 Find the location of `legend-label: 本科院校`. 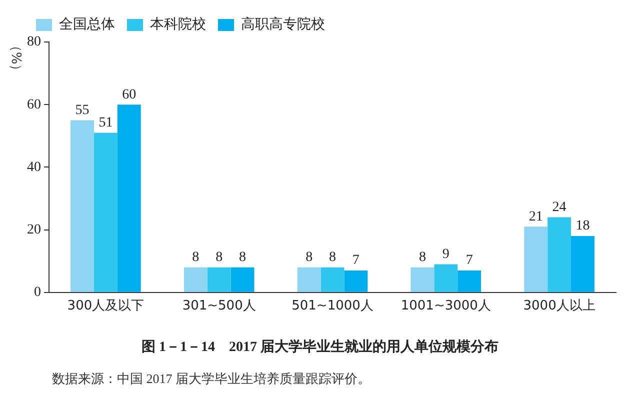

legend-label: 本科院校 is located at coordinates (178, 24).